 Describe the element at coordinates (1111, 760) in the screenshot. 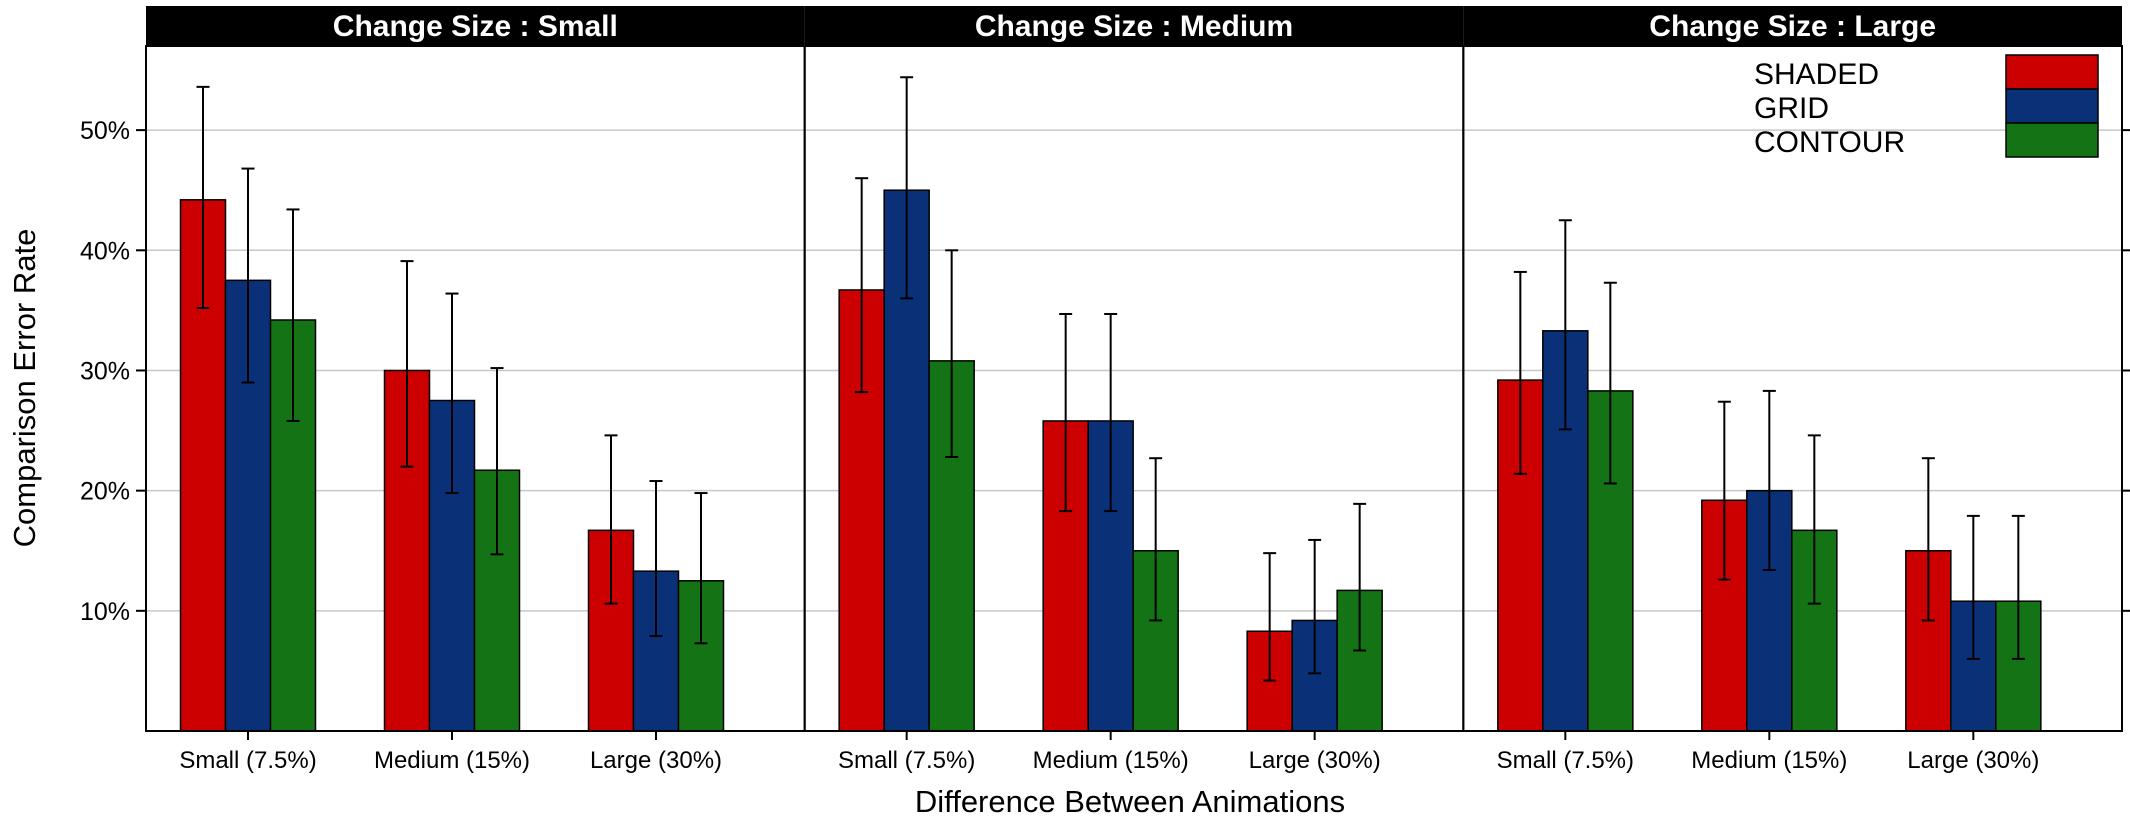

I see `x-tick-label-1-1: Medium (15%)` at that location.